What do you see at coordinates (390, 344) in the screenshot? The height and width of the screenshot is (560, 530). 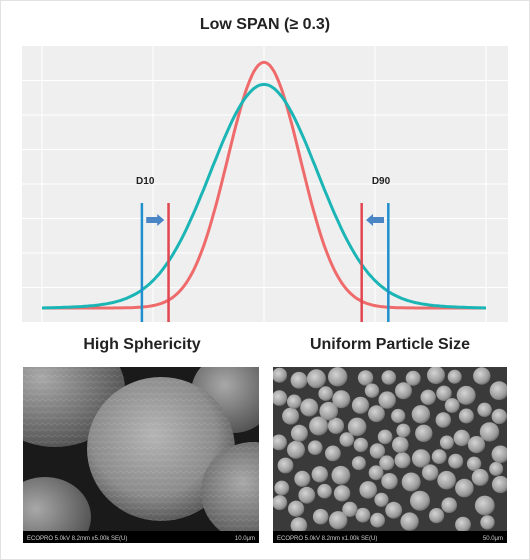 I see `caption-uniform-particle-size: Uniform Particle Size` at bounding box center [390, 344].